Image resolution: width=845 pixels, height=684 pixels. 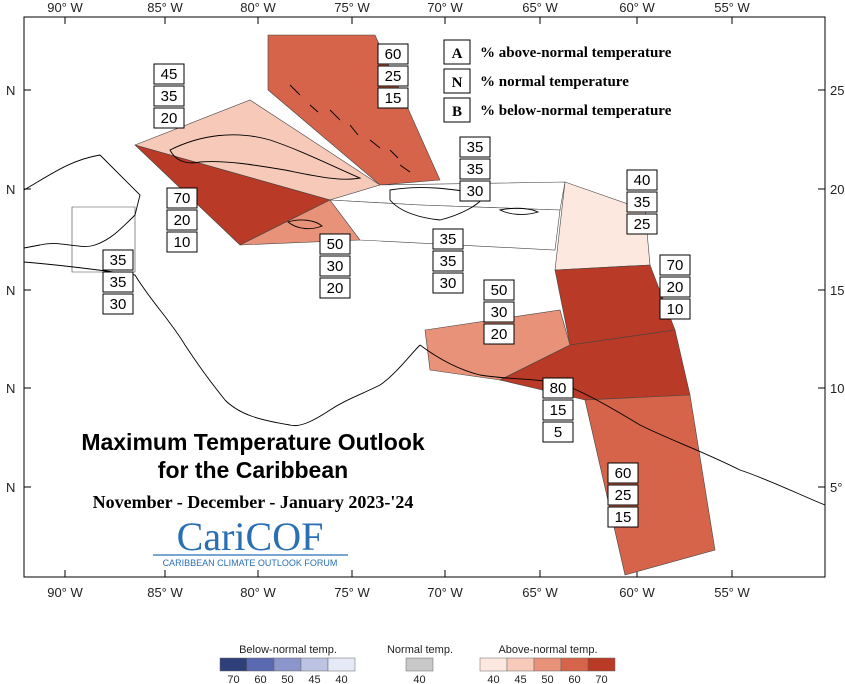 I want to click on prob-box-cayman-west-cuba: 70 20 10, so click(x=182, y=220).